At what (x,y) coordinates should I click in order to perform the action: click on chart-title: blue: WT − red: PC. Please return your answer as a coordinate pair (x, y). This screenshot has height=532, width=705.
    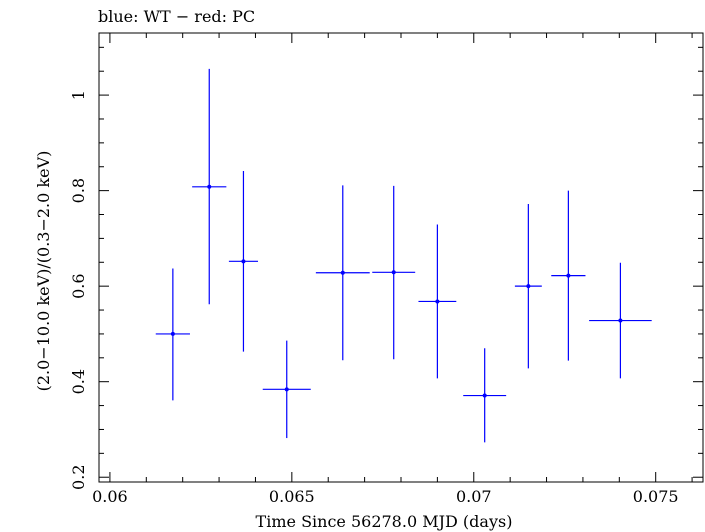
    Looking at the image, I should click on (176, 16).